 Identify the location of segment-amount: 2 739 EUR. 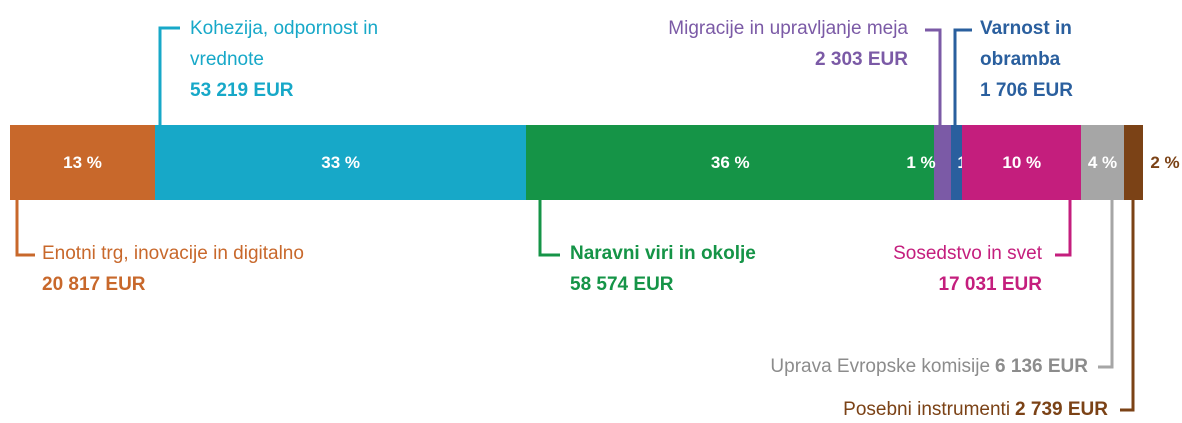
(1061, 409).